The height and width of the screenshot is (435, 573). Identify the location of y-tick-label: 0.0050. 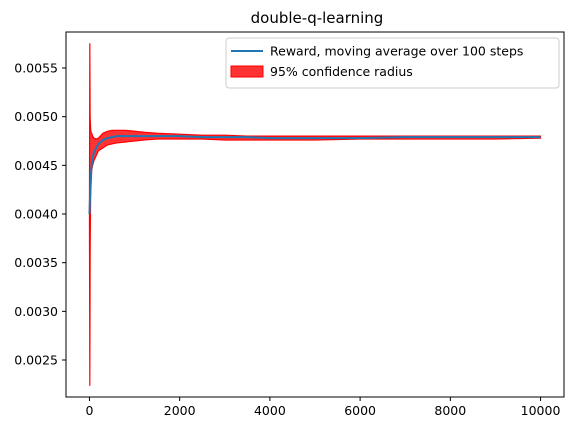
(36, 116).